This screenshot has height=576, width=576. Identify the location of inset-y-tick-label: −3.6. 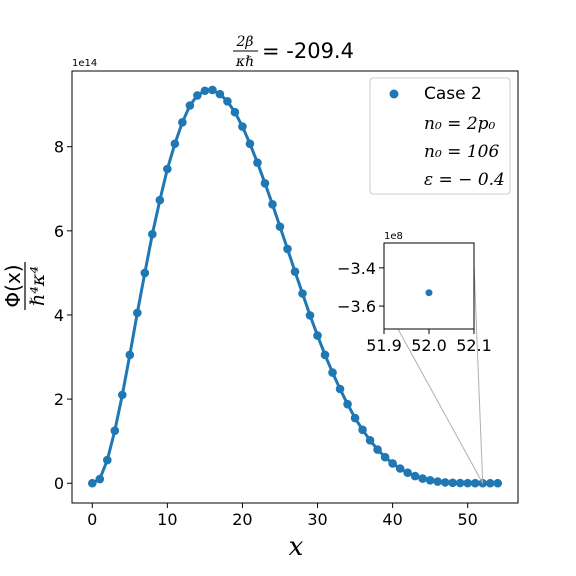
(356, 306).